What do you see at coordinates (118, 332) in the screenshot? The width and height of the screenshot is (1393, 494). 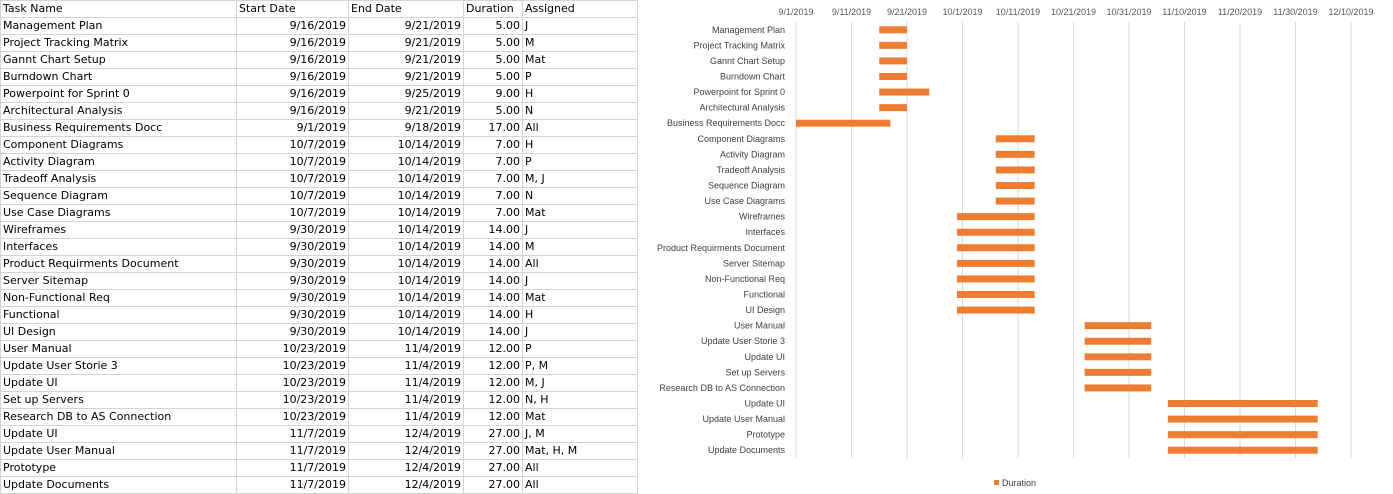 I see `cell-task-name: UI Design` at bounding box center [118, 332].